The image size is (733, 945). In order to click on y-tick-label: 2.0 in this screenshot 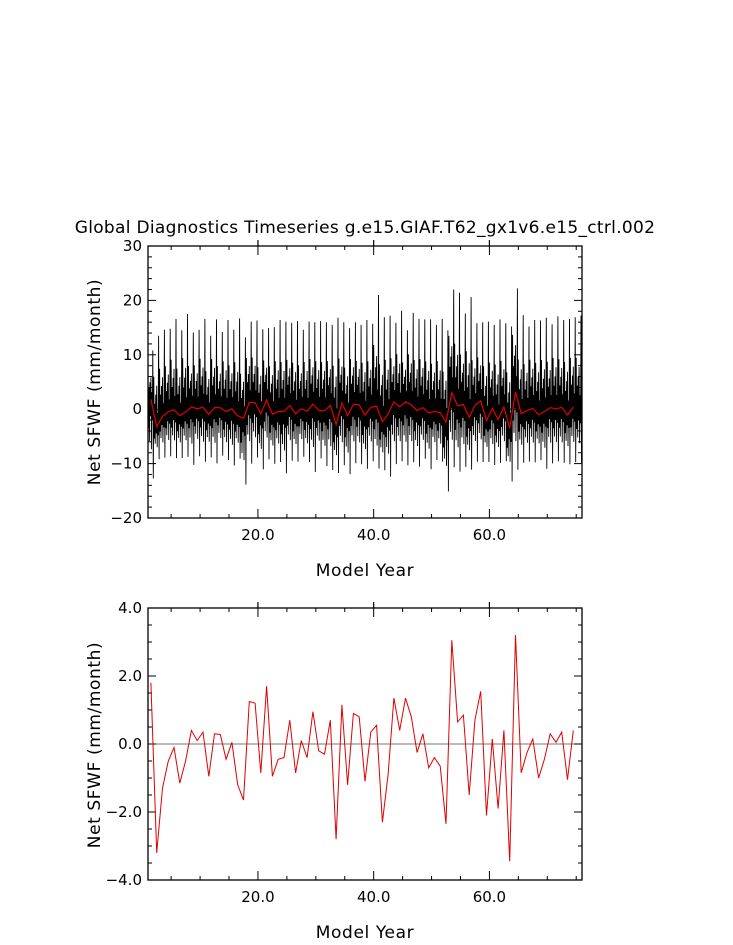, I will do `click(130, 676)`.